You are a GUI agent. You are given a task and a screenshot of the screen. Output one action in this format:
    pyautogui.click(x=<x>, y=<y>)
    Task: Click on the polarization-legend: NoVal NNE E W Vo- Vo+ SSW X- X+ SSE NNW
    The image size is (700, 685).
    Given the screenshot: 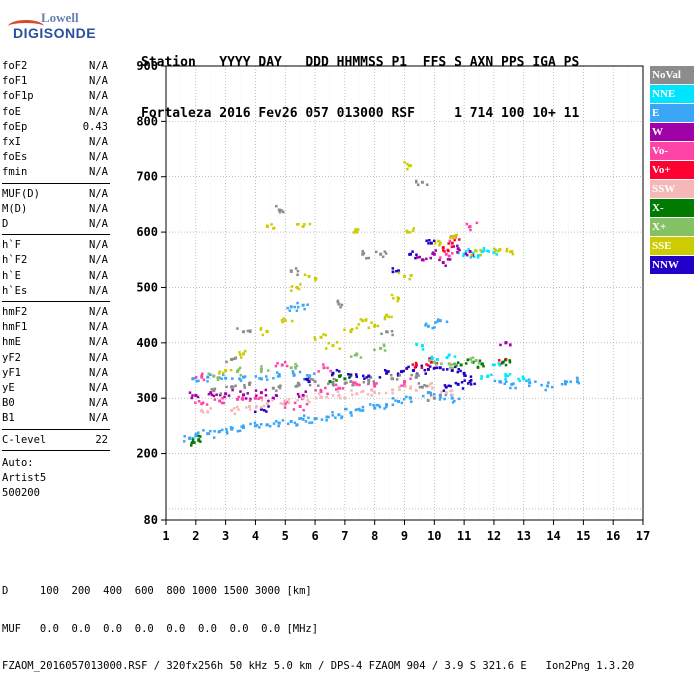 What is the action you would take?
    pyautogui.click(x=672, y=170)
    